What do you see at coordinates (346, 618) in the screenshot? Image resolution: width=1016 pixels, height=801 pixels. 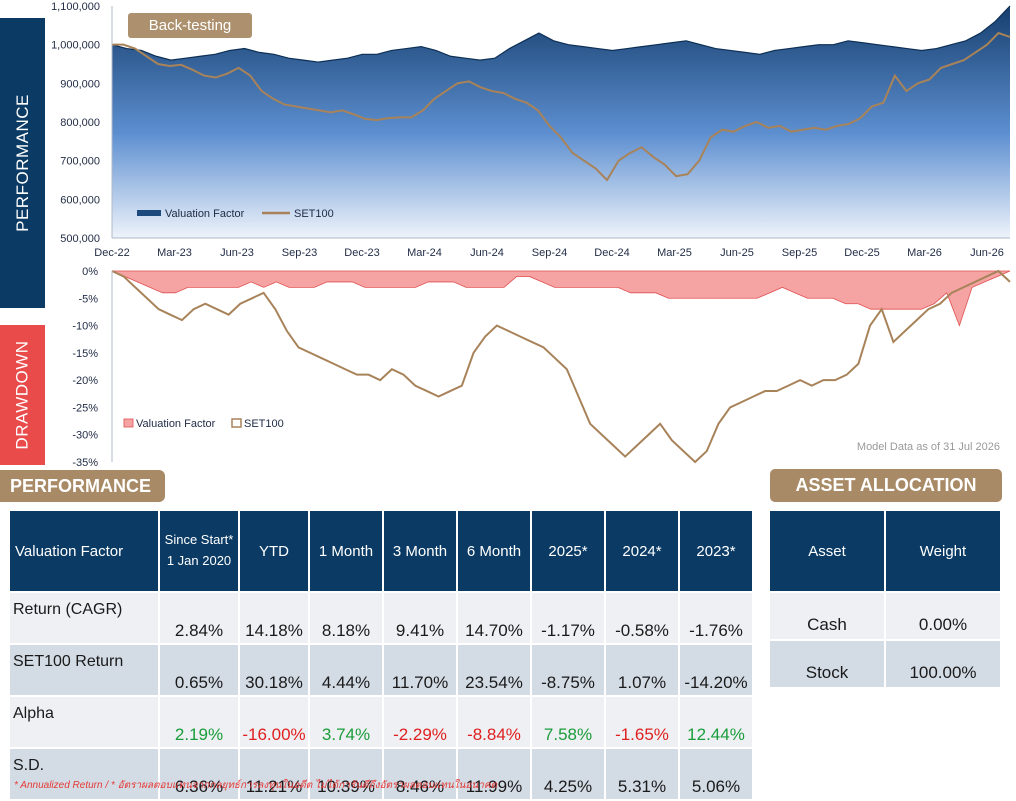 I see `table-cell: 8.18%` at bounding box center [346, 618].